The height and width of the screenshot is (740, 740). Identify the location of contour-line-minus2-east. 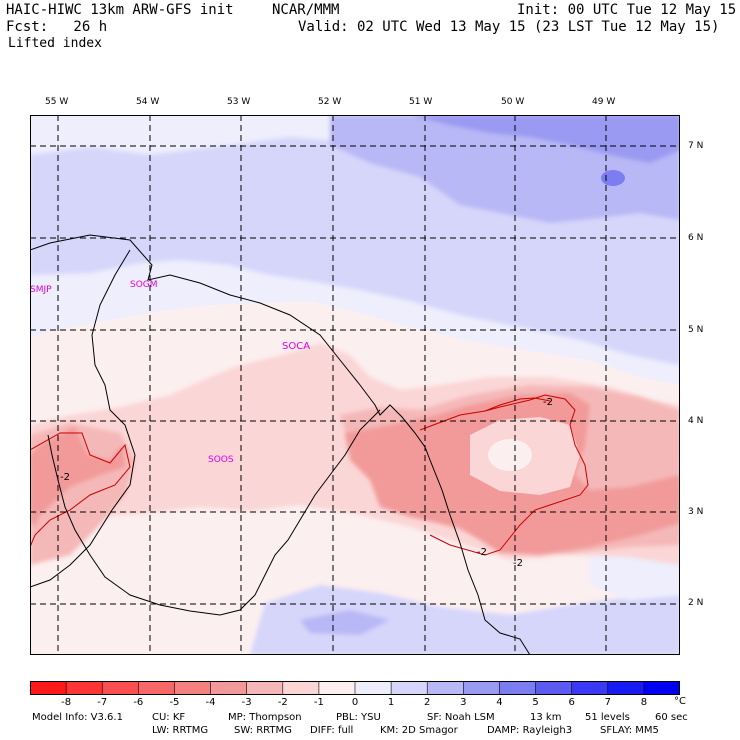
(504, 475).